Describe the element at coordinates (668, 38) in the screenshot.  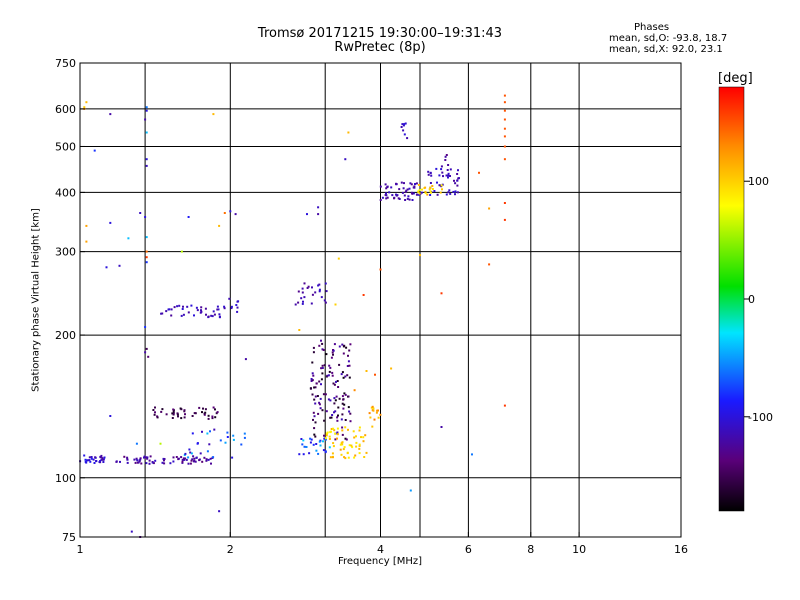
I see `stats-o-mode: mean, sd,O: -93.8, 18.7` at that location.